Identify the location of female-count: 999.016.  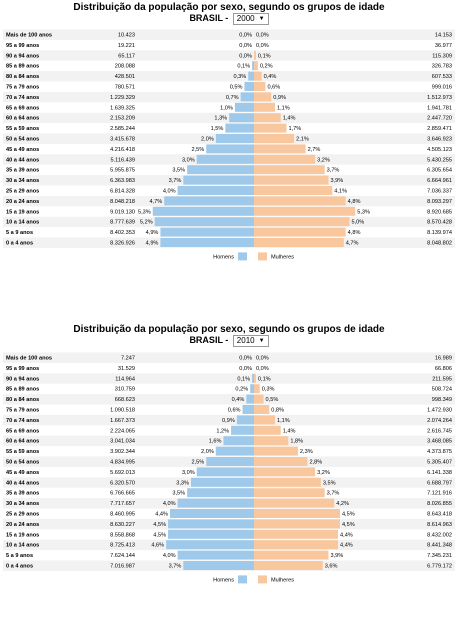
(442, 88).